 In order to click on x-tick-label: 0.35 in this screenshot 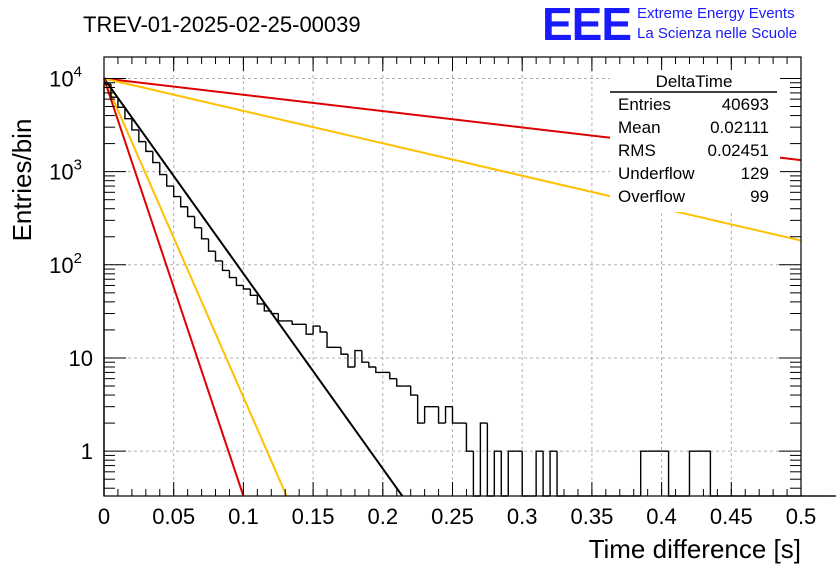, I will do `click(591, 516)`.